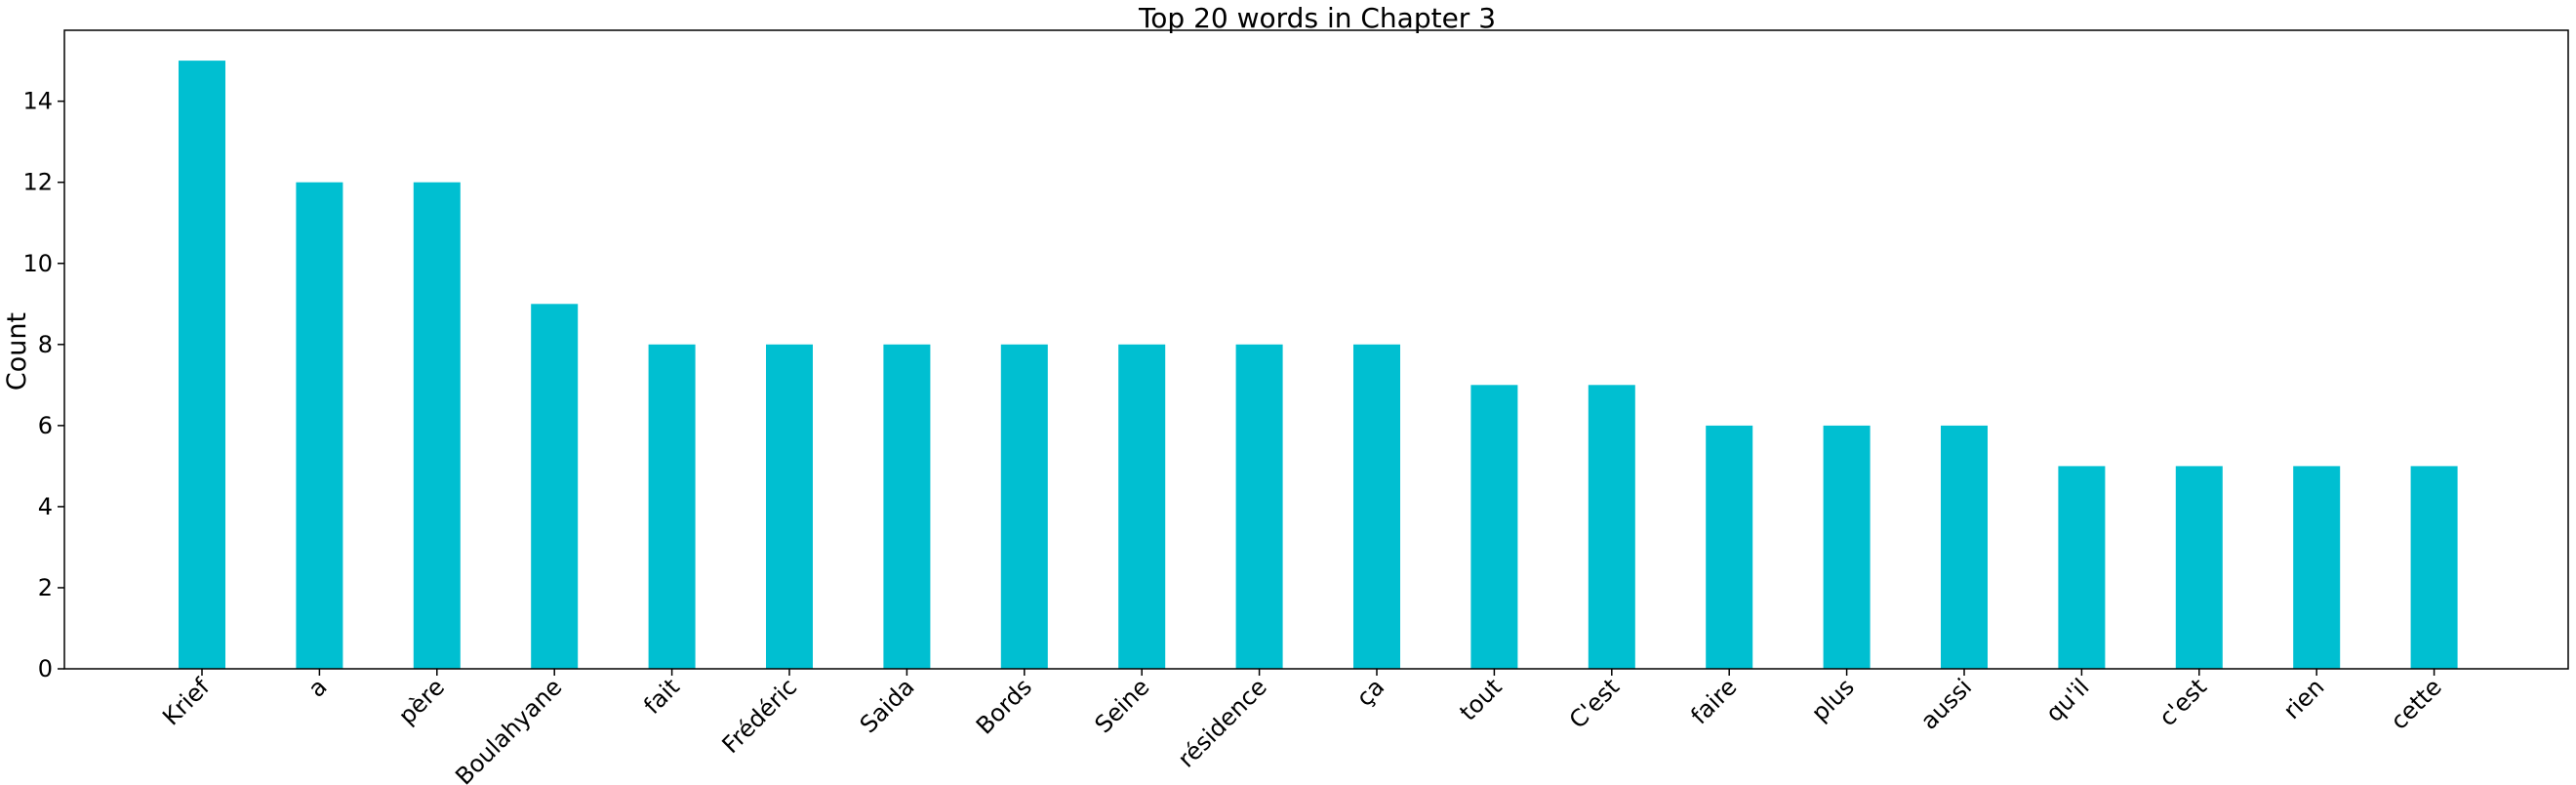  I want to click on x-tick-label-18: rien, so click(2304, 698).